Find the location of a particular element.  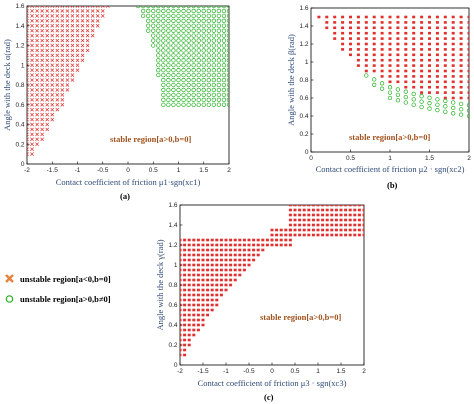

y-tick-label: 0.4 is located at coordinates (303, 116).